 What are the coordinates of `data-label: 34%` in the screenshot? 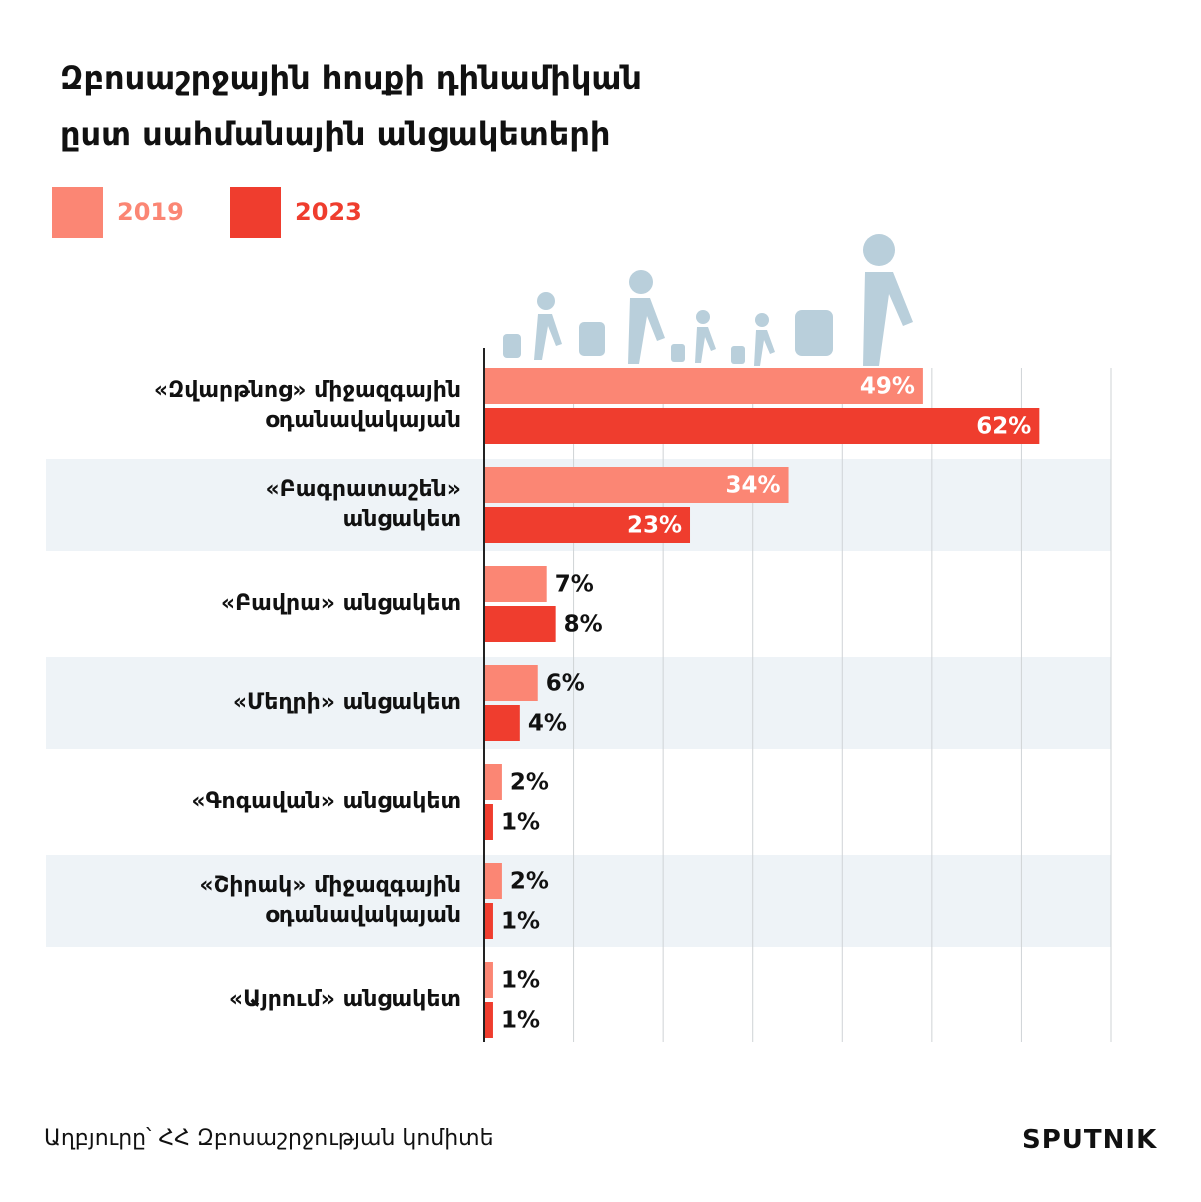 It's located at (752, 486).